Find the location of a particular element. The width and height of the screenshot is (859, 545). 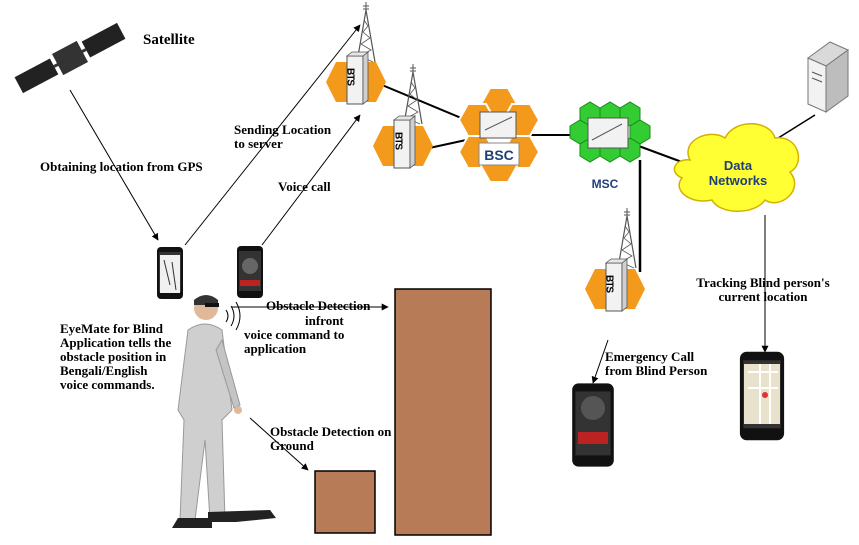

cloud-icon is located at coordinates (736, 167).